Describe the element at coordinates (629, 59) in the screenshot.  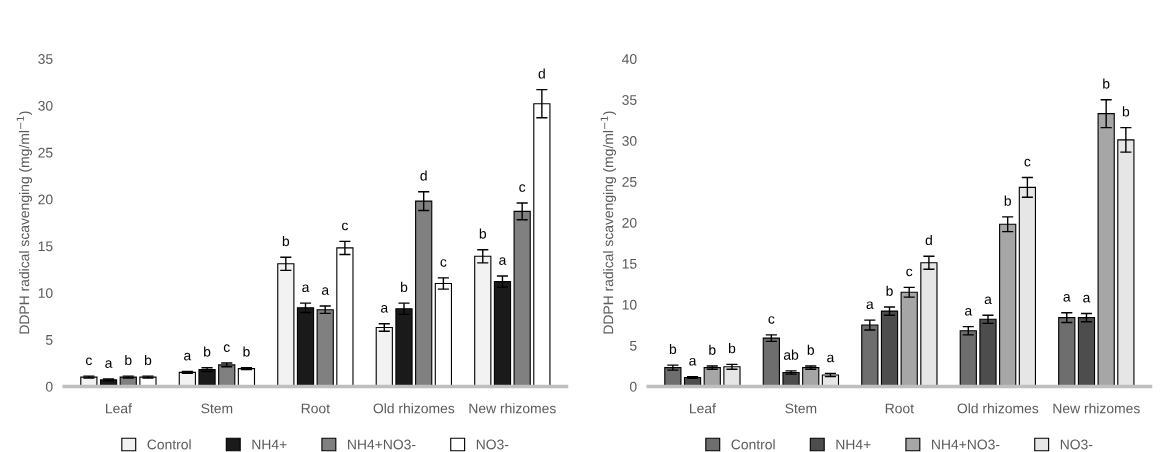
I see `y-tick-label: 40` at that location.